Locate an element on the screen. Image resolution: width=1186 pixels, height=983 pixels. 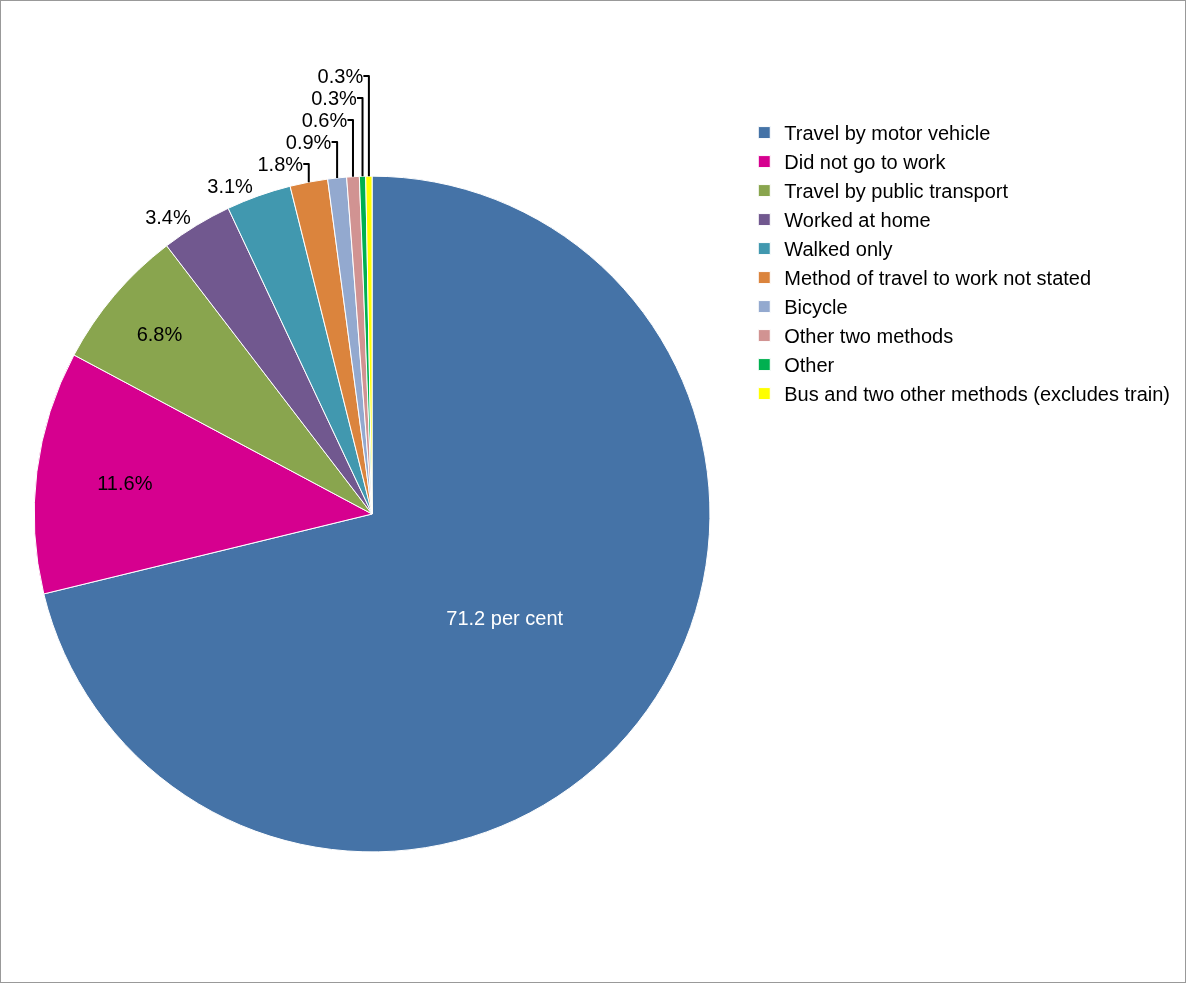
data-label: 3.4% is located at coordinates (168, 217).